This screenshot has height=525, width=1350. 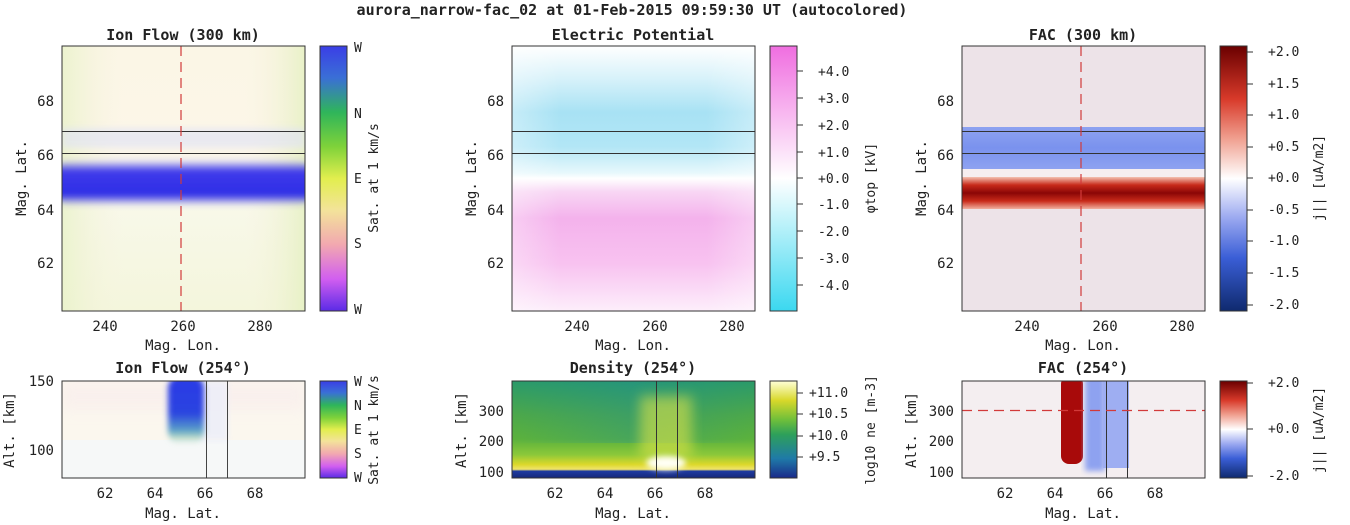 I want to click on colorbar-tick: +1.0, so click(x=833, y=153).